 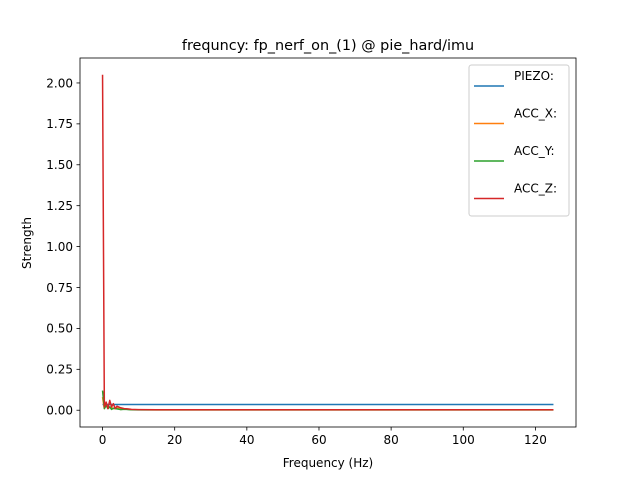 I want to click on y-tick-label: 2.00, so click(x=59, y=83).